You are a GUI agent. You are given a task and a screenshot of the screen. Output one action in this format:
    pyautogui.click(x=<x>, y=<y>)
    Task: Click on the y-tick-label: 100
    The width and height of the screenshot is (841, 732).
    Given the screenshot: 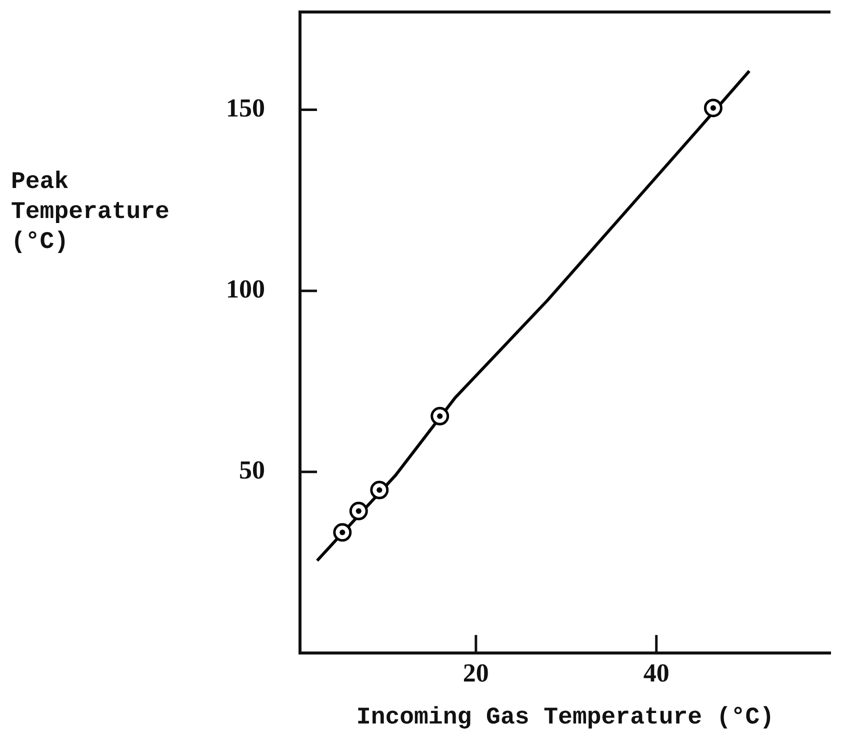 What is the action you would take?
    pyautogui.click(x=245, y=289)
    